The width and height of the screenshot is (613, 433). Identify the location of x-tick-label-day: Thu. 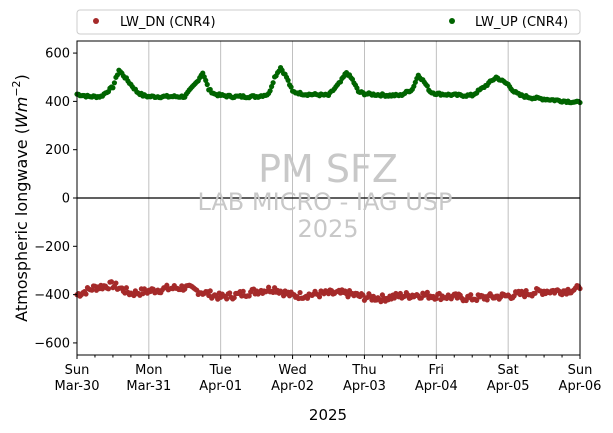
(363, 370).